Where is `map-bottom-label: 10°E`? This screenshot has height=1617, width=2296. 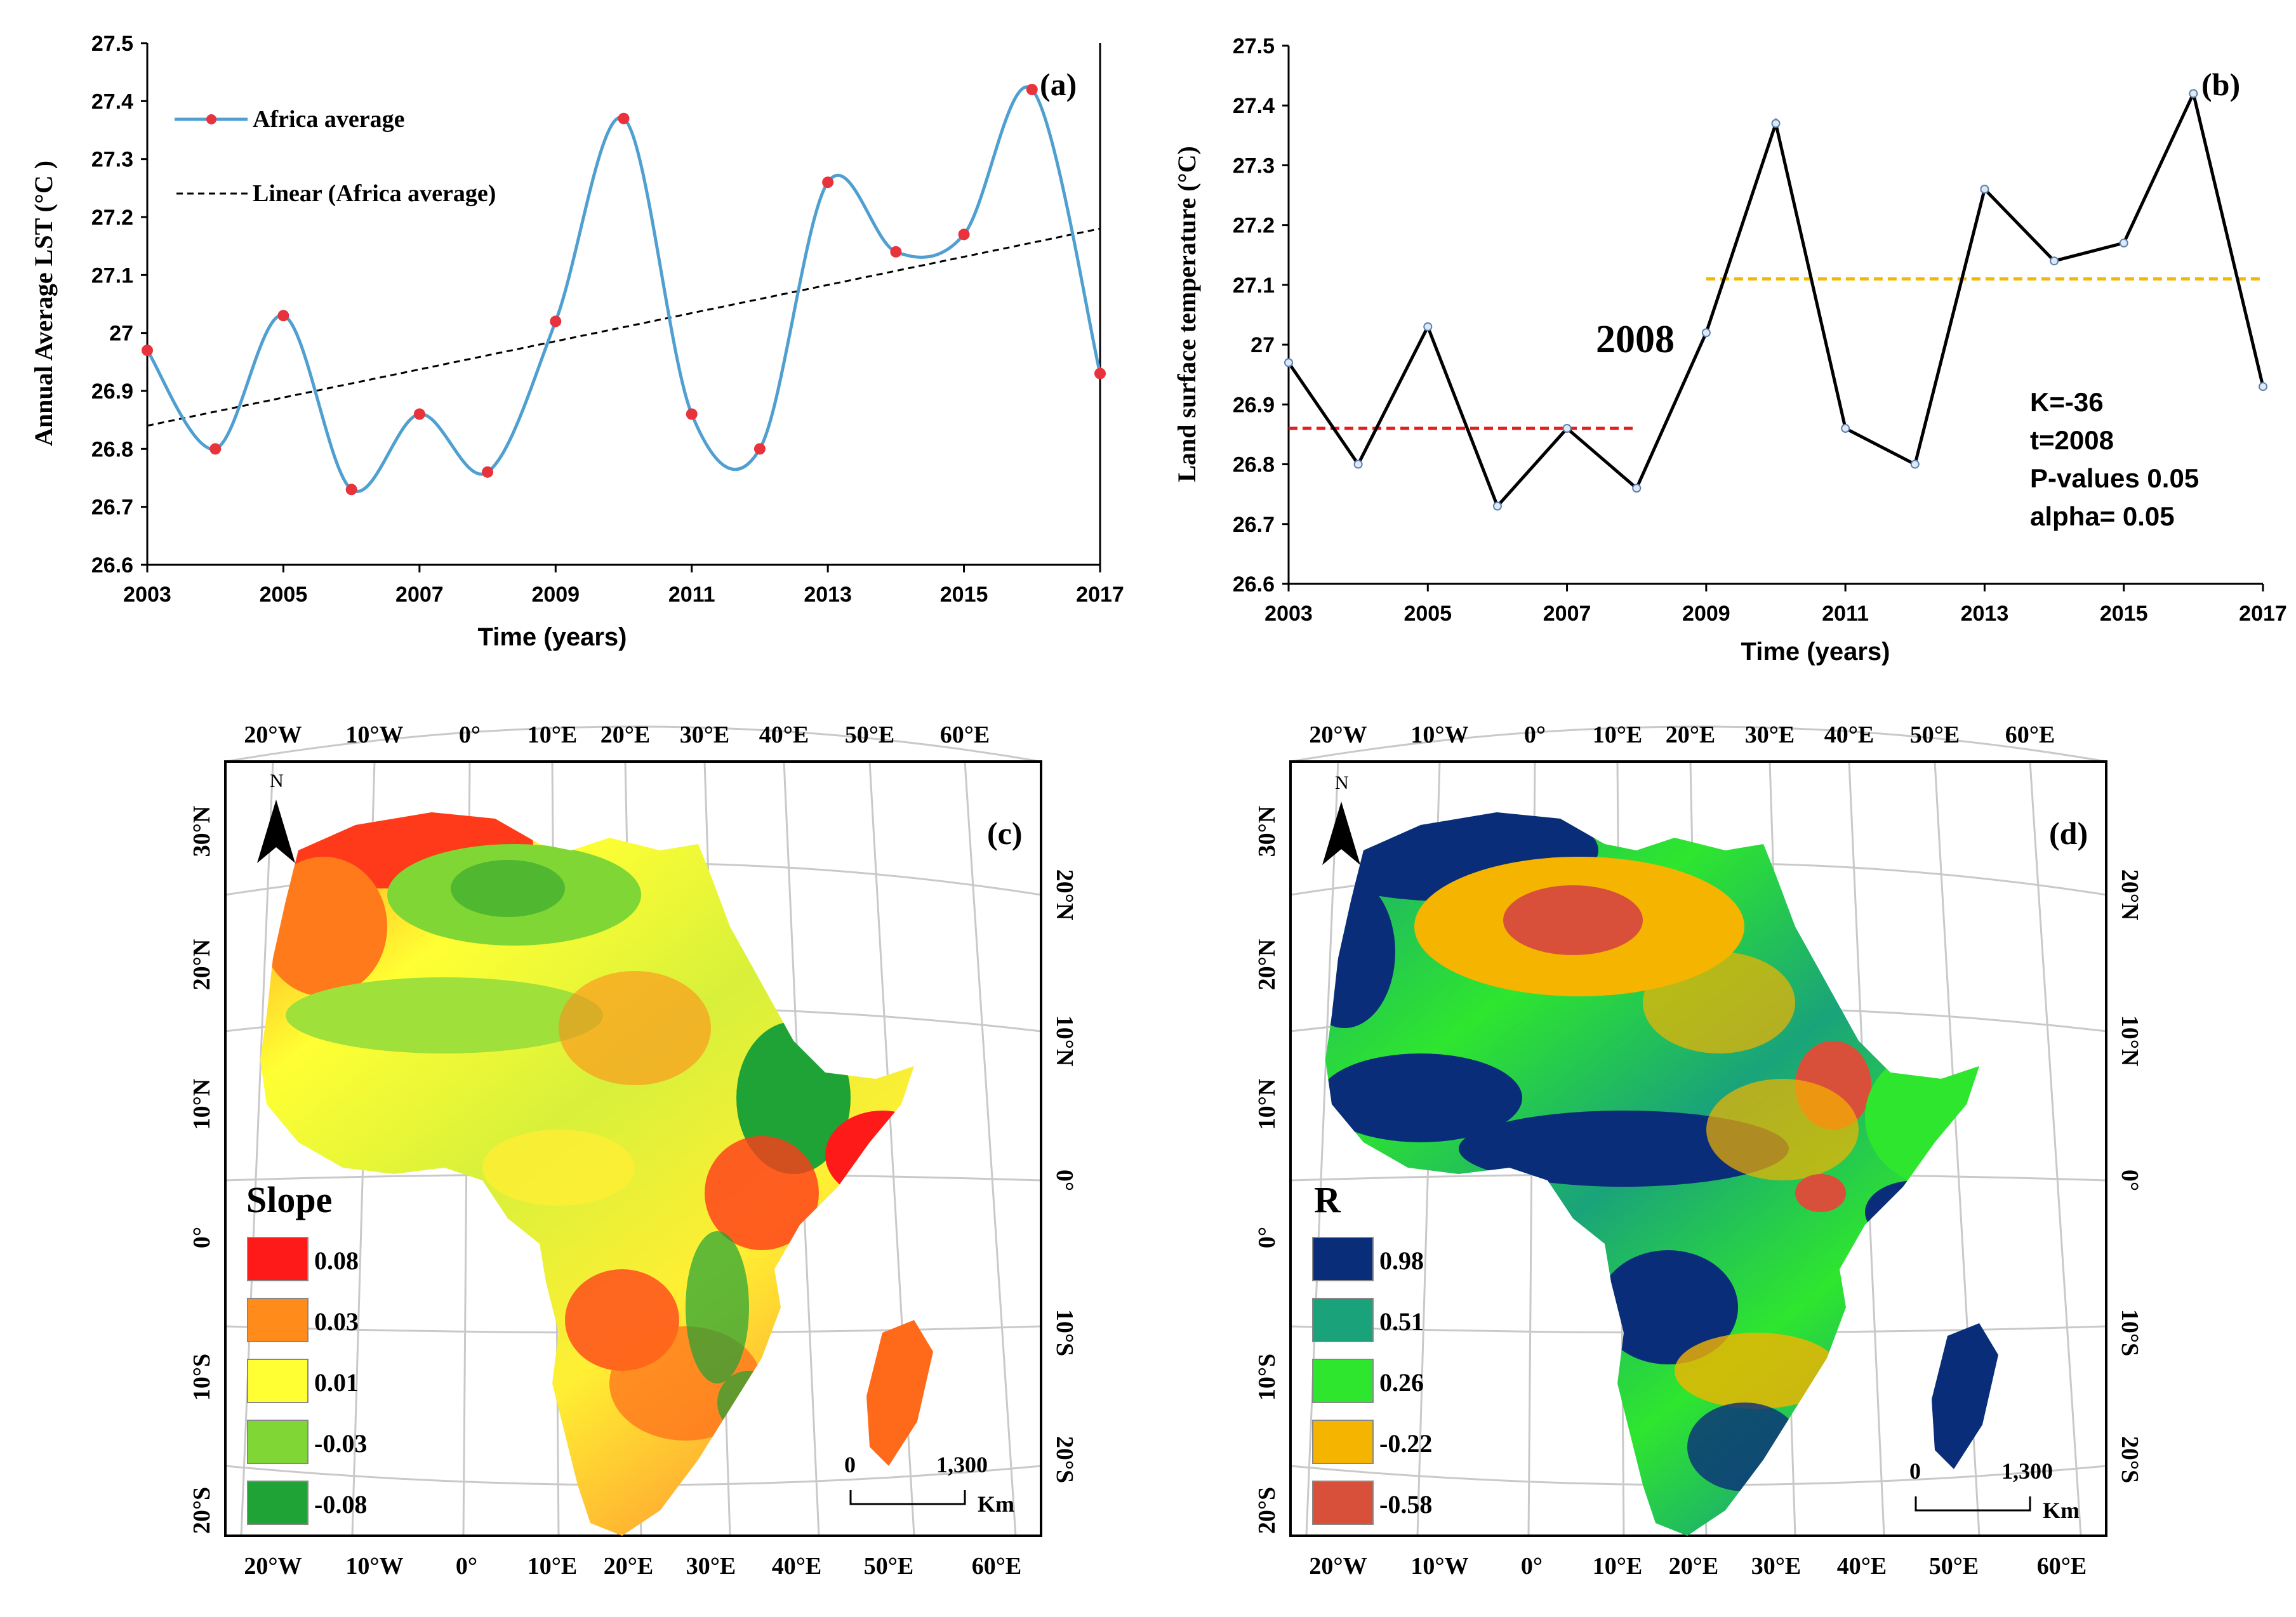
map-bottom-label: 10°E is located at coordinates (1618, 1566).